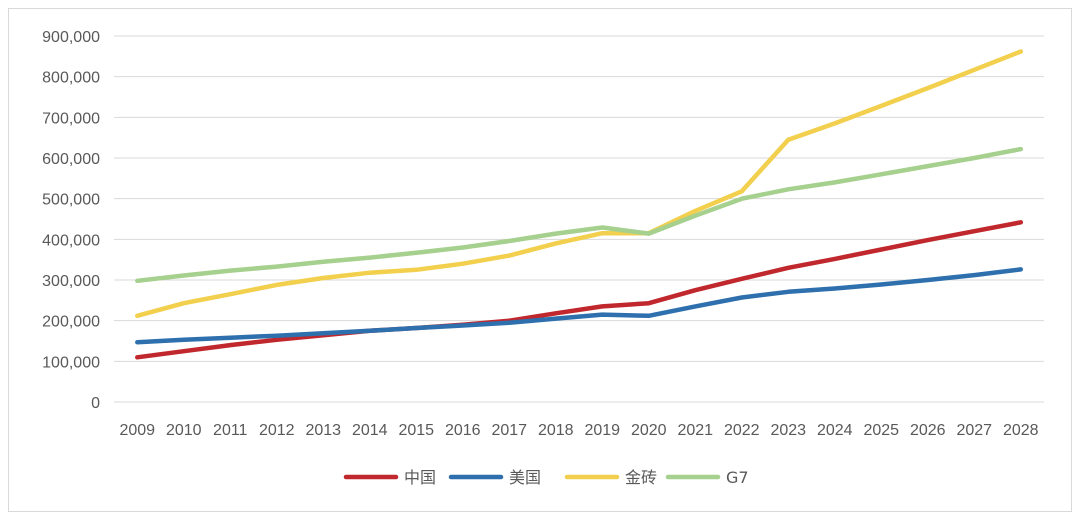  Describe the element at coordinates (370, 430) in the screenshot. I see `x-tick-label: 2014` at that location.